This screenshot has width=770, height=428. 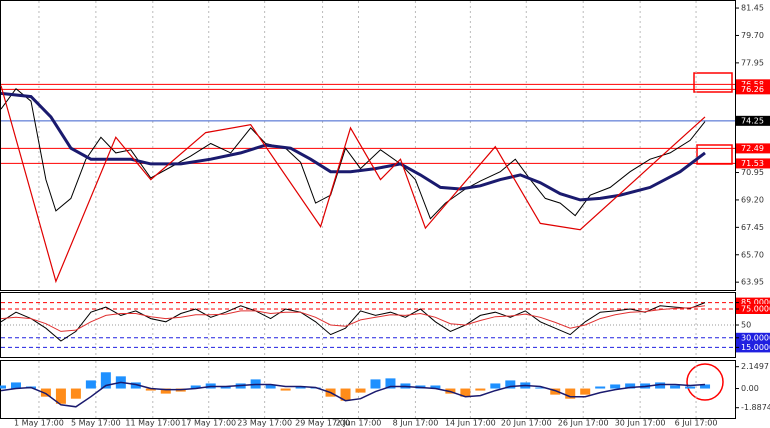 I want to click on x-tick-label: 6 Jul 17:00, so click(x=696, y=423).